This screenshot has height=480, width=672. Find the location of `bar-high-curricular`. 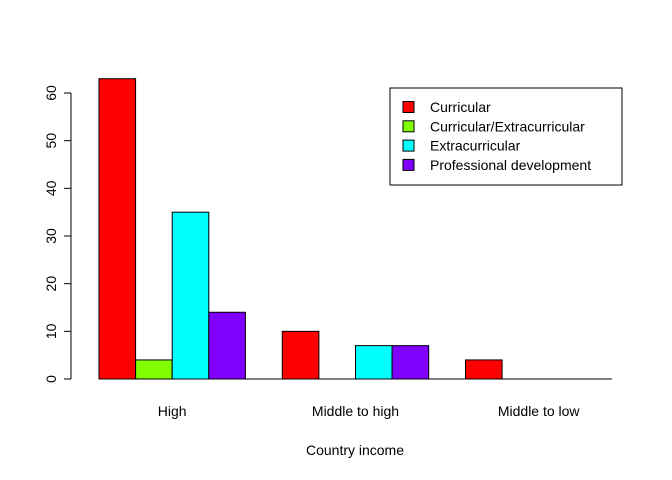

bar-high-curricular is located at coordinates (117, 229).